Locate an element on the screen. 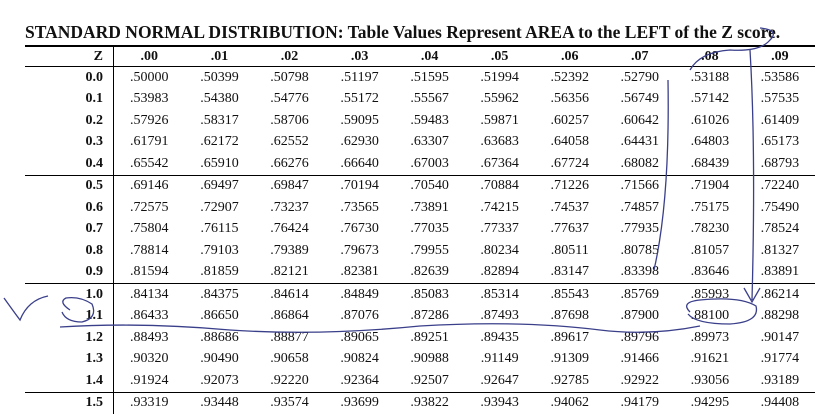 Image resolution: width=817 pixels, height=418 pixels. pen-stroke is located at coordinates (661, 175).